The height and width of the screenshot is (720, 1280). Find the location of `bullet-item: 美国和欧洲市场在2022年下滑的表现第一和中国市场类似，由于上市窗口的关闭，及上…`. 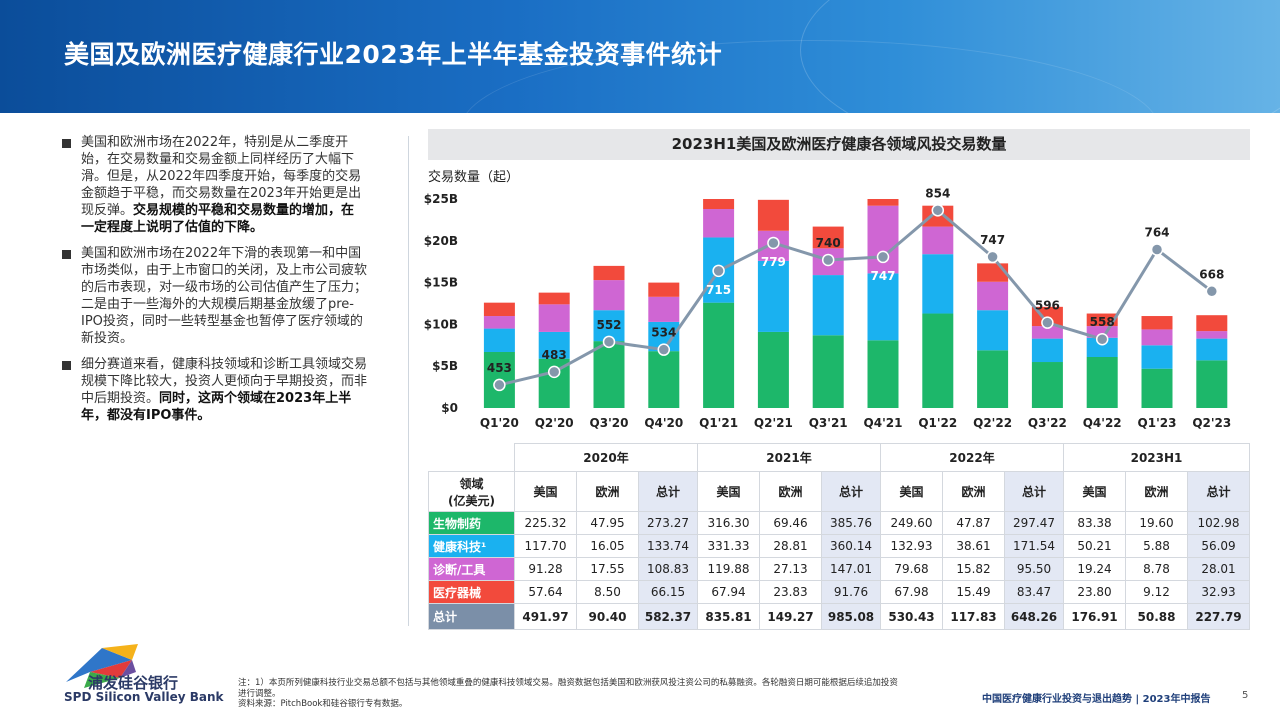

bullet-item: 美国和欧洲市场在2022年下滑的表现第一和中国市场类似，由于上市窗口的关闭，及上… is located at coordinates (214, 296).